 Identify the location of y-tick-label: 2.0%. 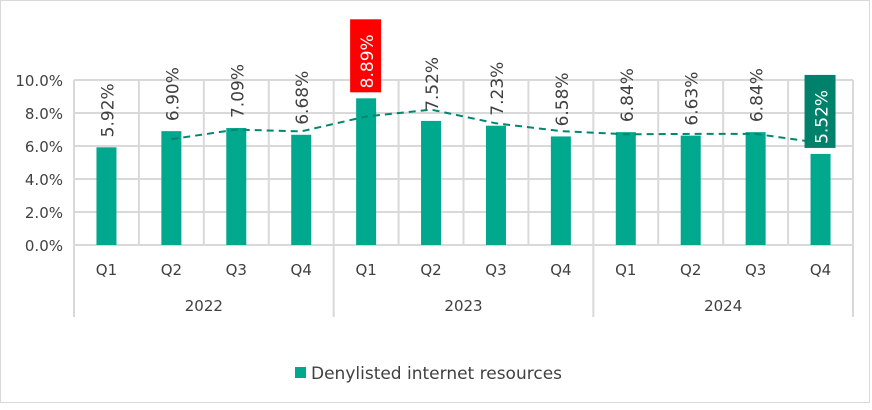
(44, 213).